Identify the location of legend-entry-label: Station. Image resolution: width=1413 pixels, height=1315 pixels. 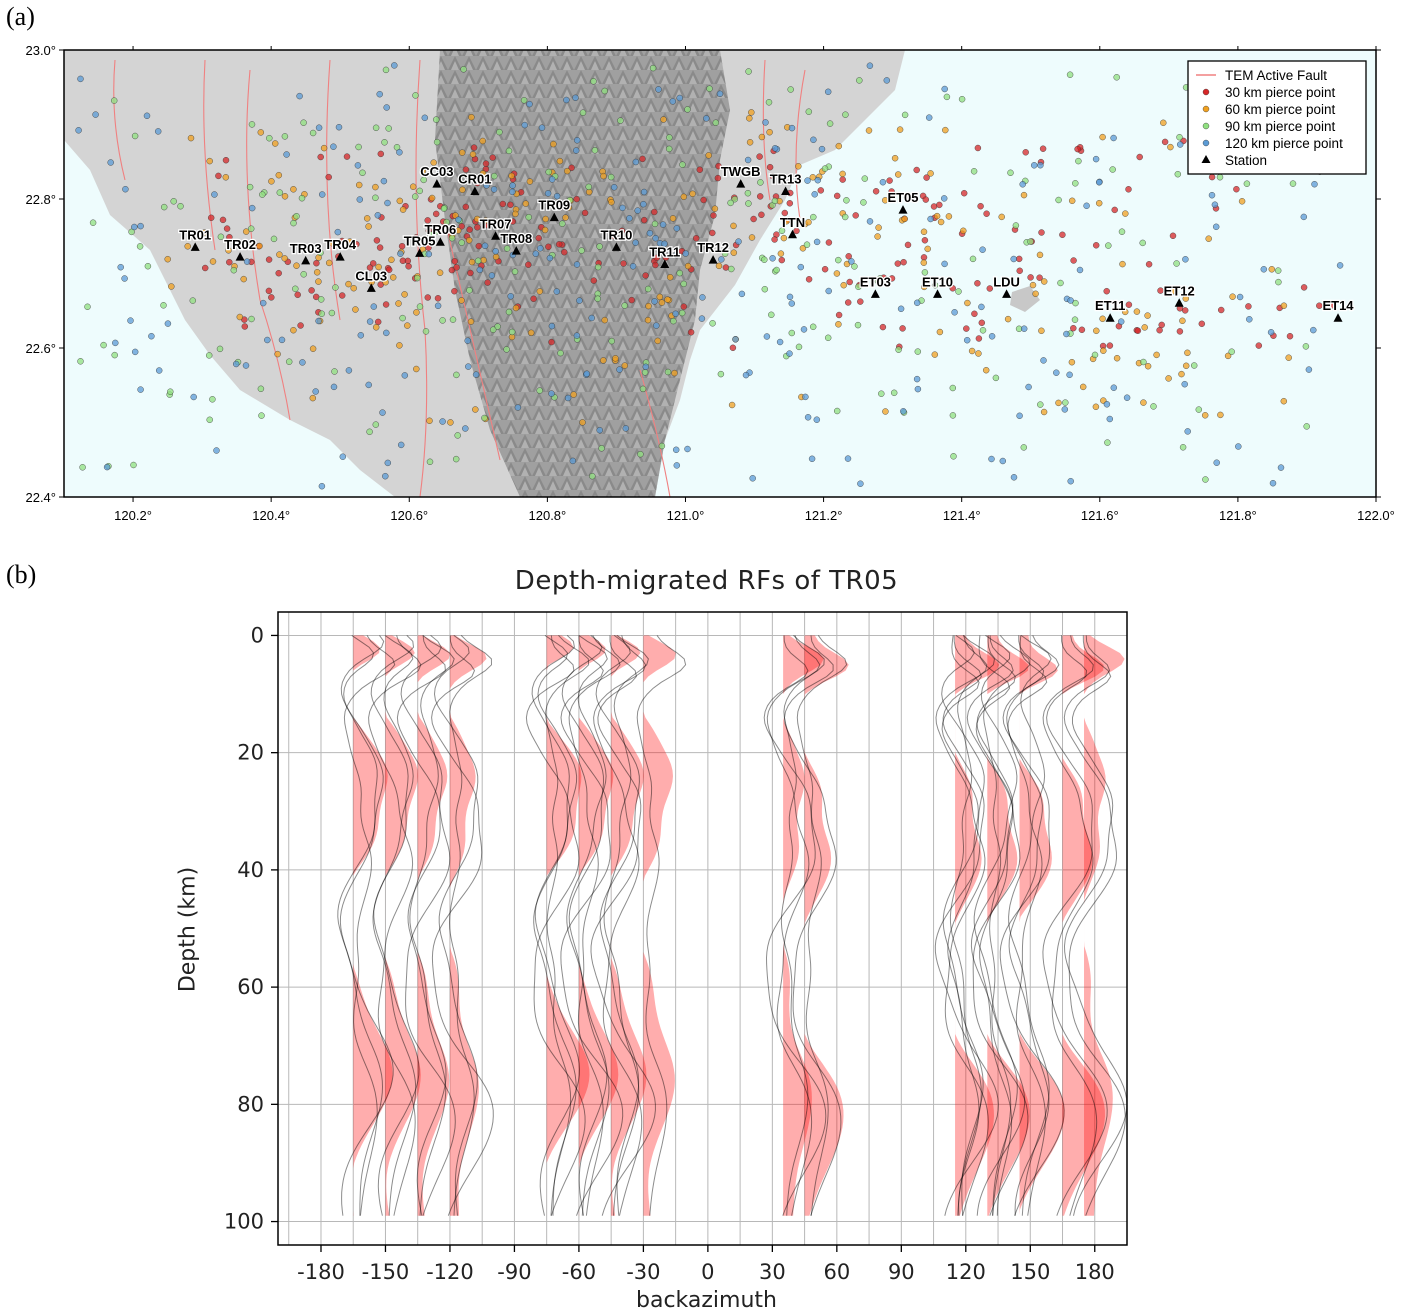
(1246, 160).